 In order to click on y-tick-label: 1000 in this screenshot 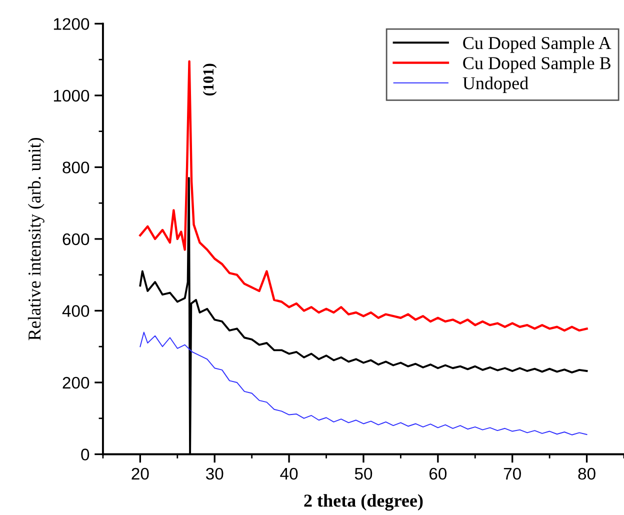, I will do `click(72, 96)`.